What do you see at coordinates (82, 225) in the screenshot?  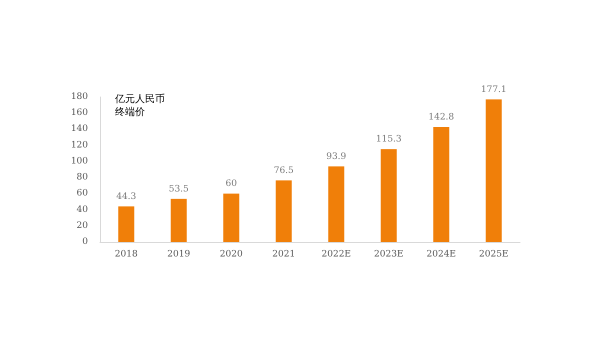 I see `y-tick-label: 20` at bounding box center [82, 225].